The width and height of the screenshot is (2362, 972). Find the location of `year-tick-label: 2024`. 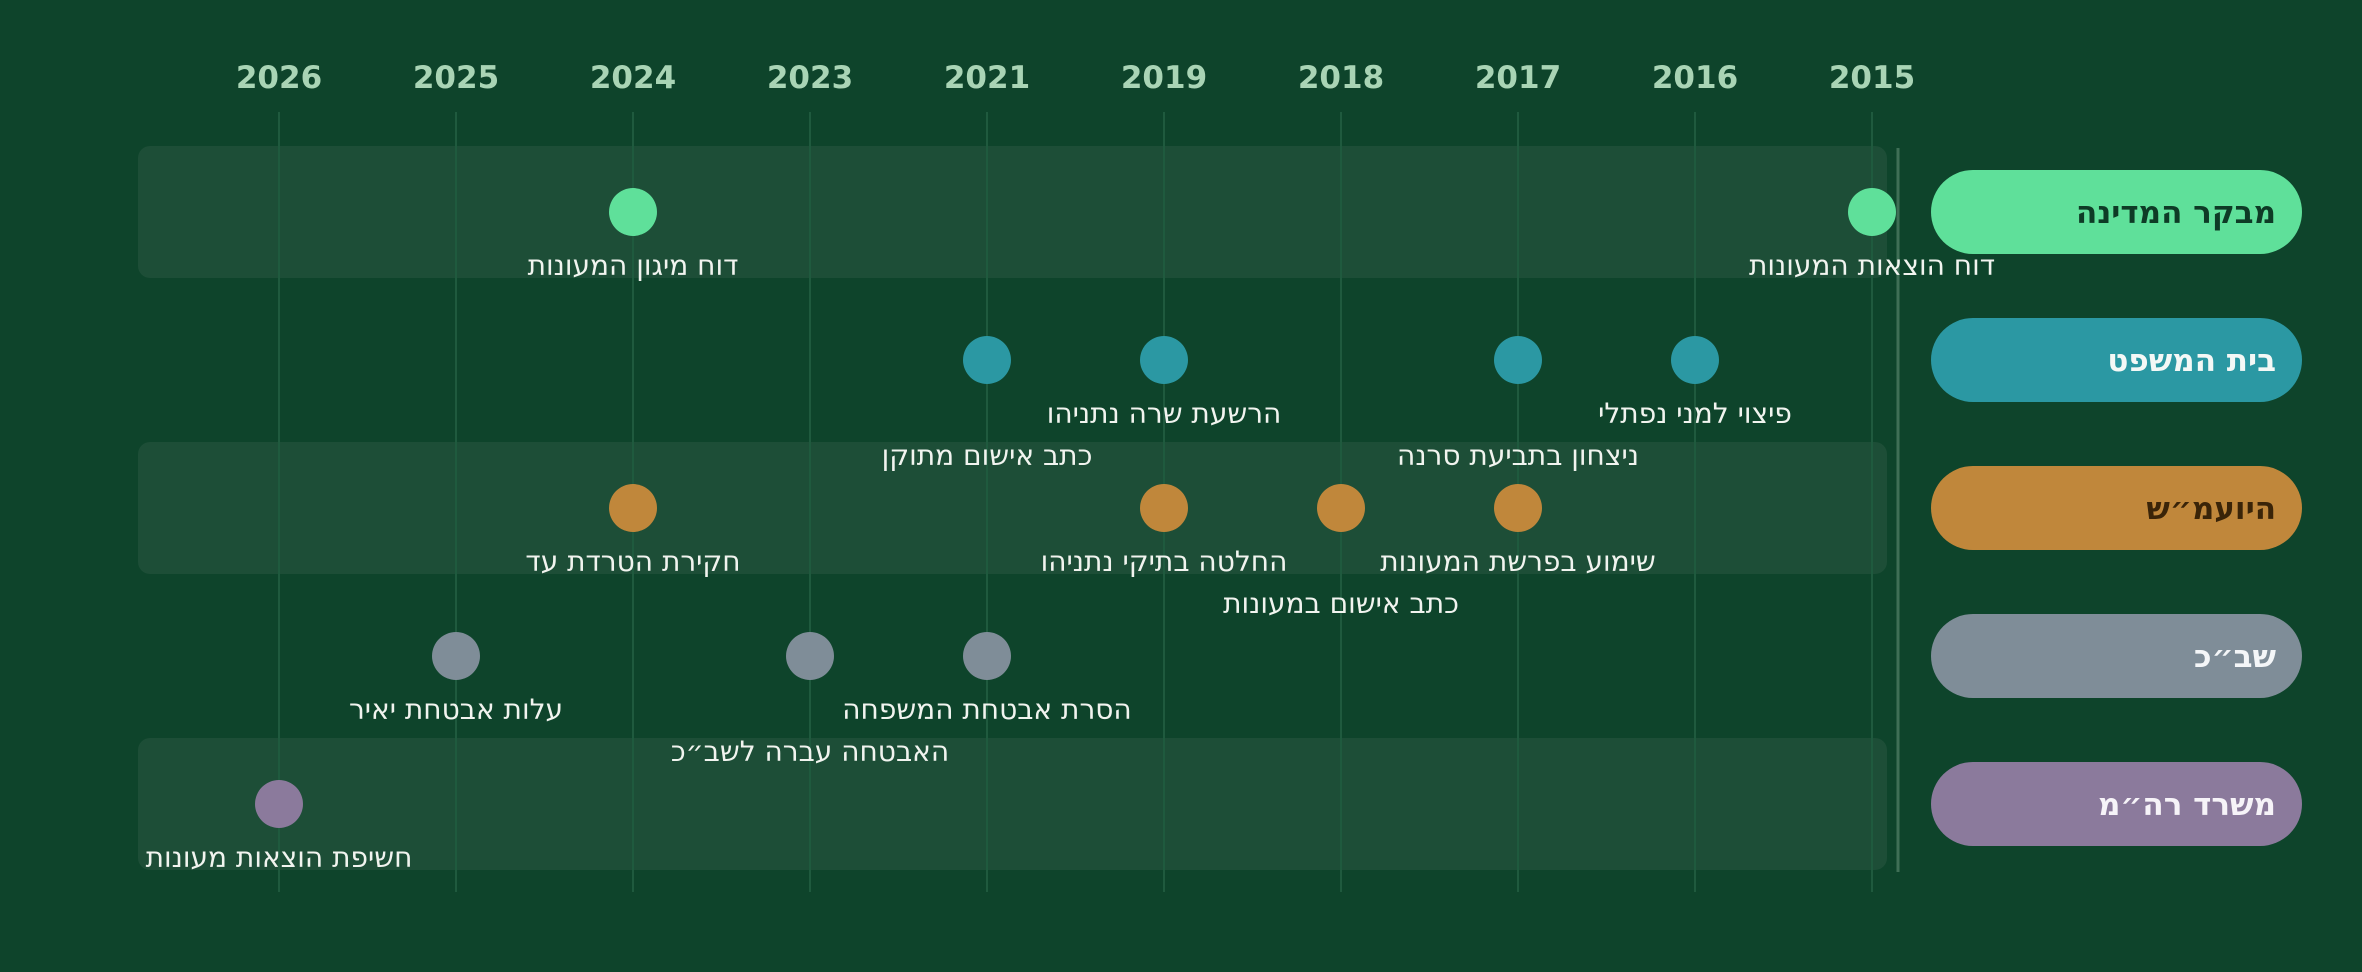

year-tick-label: 2024 is located at coordinates (633, 78).